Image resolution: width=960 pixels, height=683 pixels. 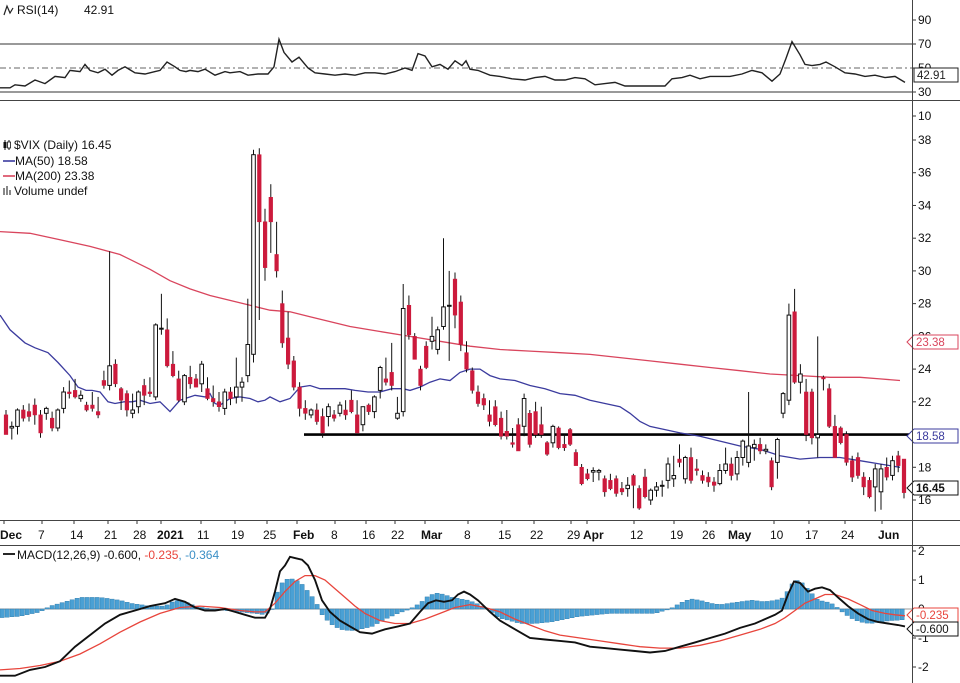 What do you see at coordinates (51, 191) in the screenshot?
I see `volume-legend-label: Volume undef` at bounding box center [51, 191].